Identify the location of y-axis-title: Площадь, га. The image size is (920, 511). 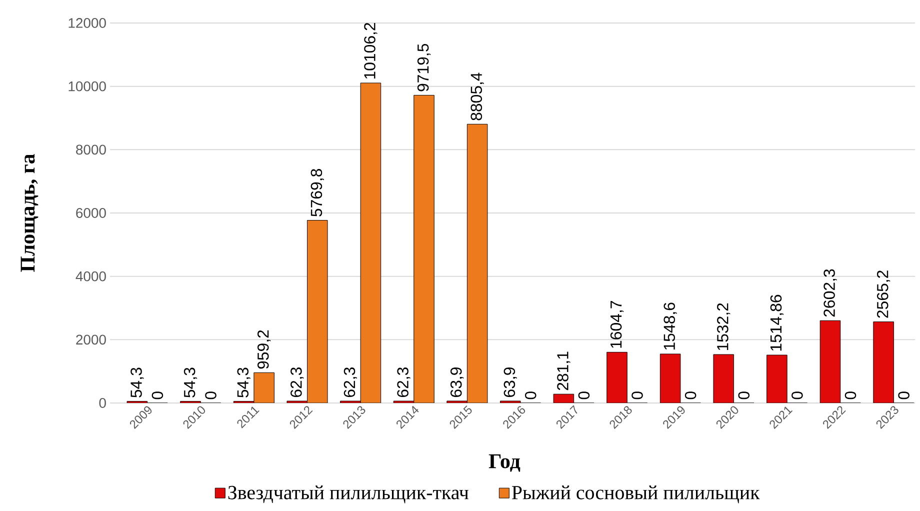
(29, 213).